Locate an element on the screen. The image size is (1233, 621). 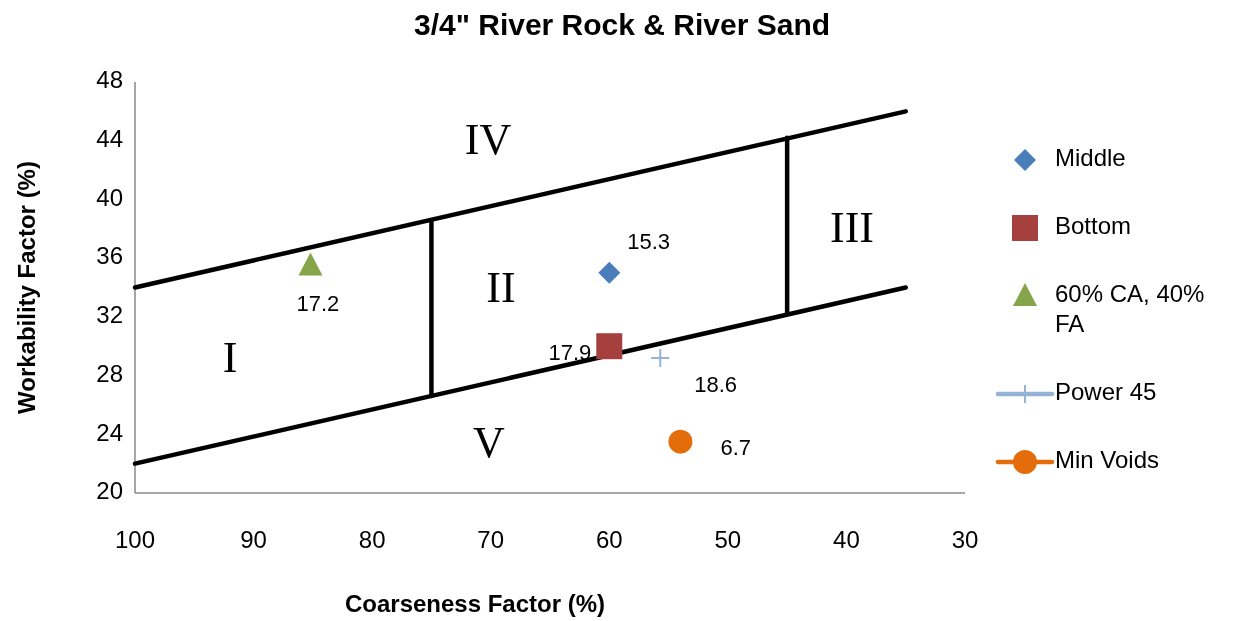
y-tick-label: 28 is located at coordinates (109, 373).